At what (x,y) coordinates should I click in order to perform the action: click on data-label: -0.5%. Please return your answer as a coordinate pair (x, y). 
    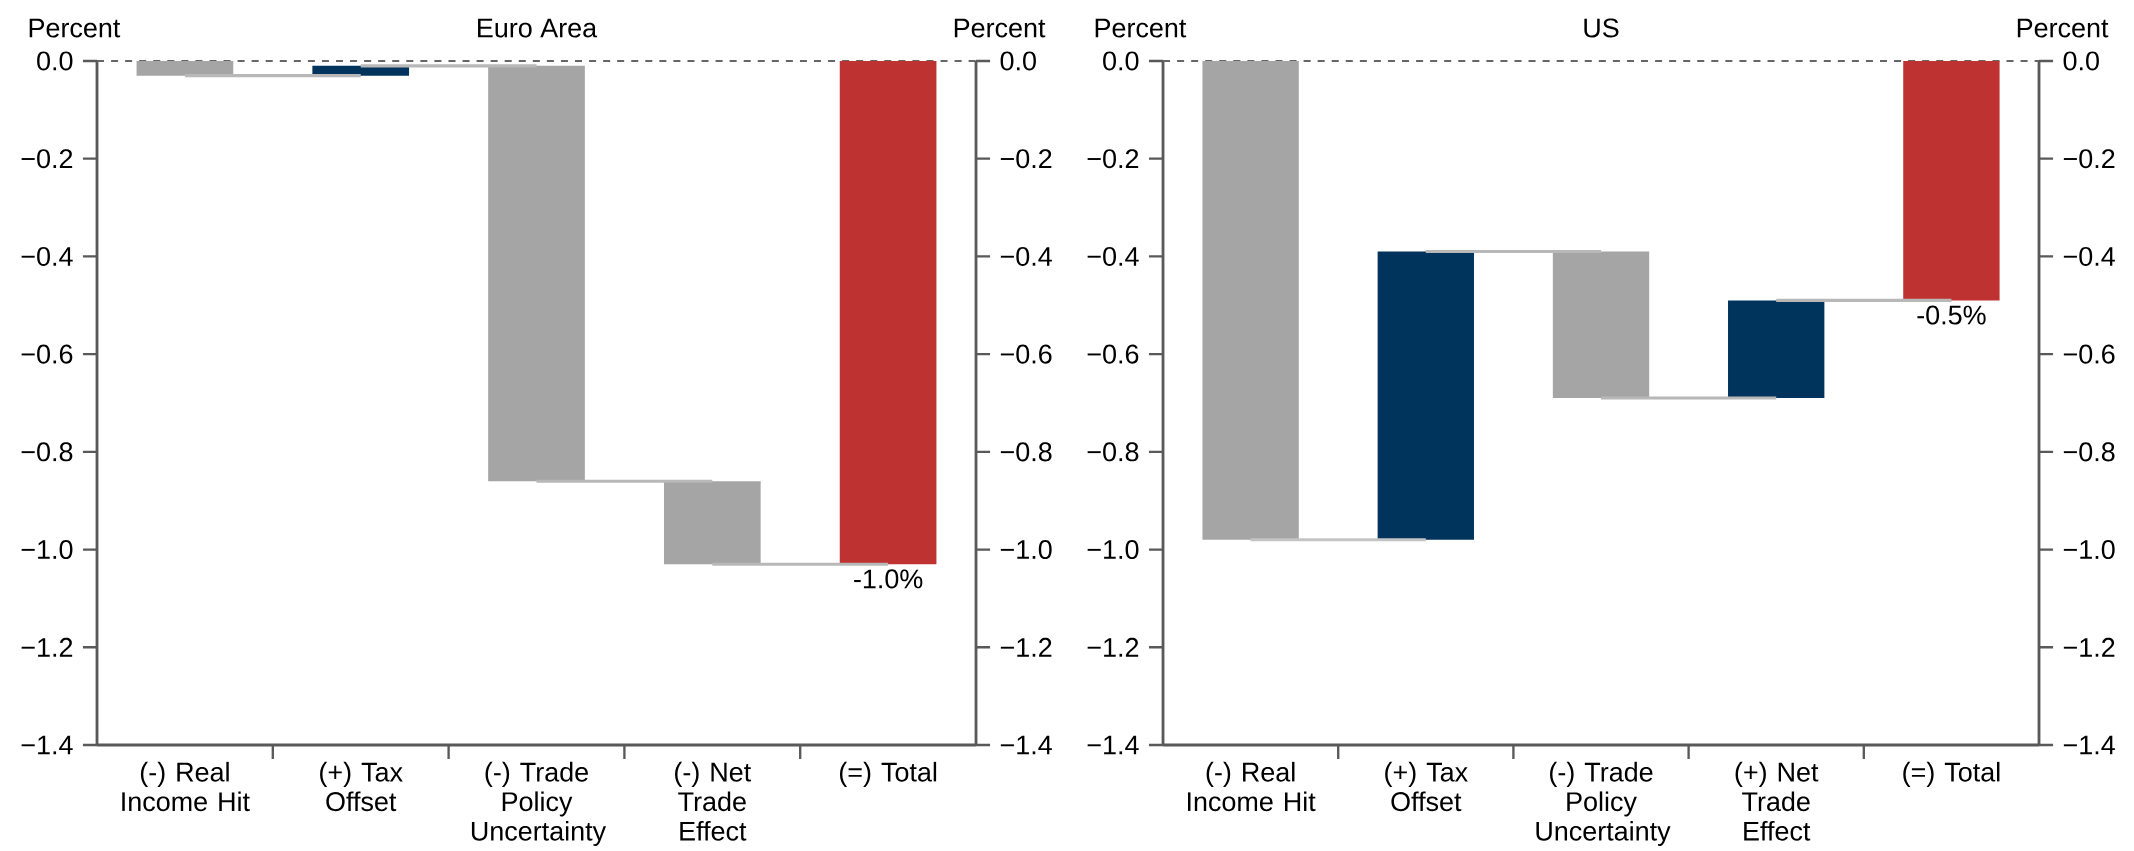
    Looking at the image, I should click on (1951, 315).